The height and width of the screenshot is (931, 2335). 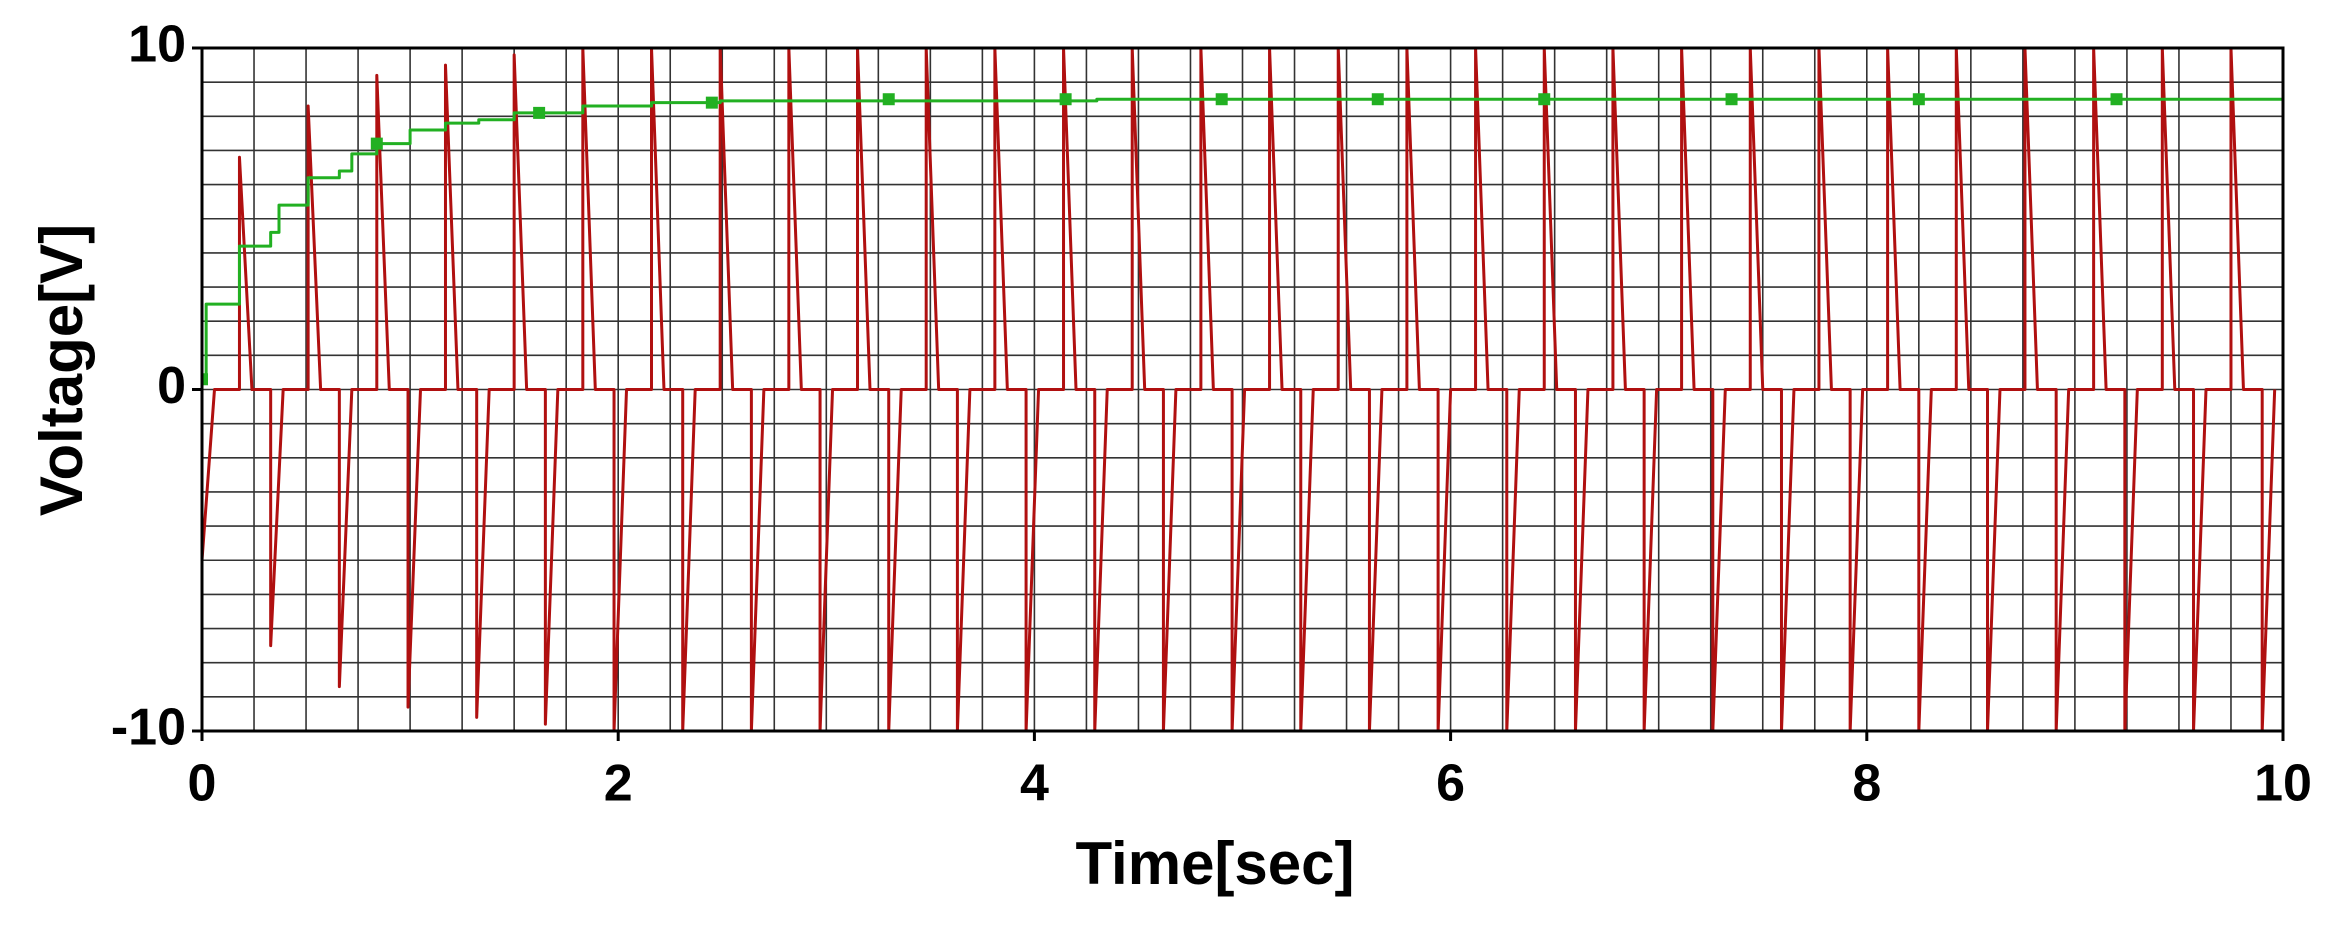 I want to click on y-tick-label: 0, so click(x=171, y=386).